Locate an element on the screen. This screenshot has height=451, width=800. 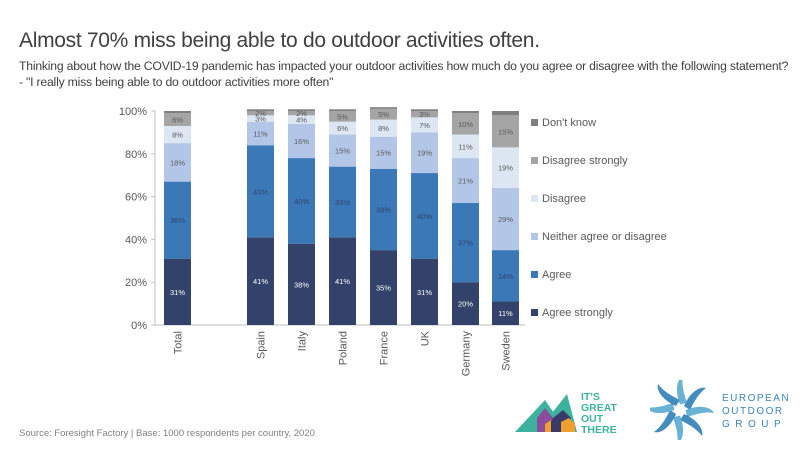
data-label: 38% is located at coordinates (301, 284).